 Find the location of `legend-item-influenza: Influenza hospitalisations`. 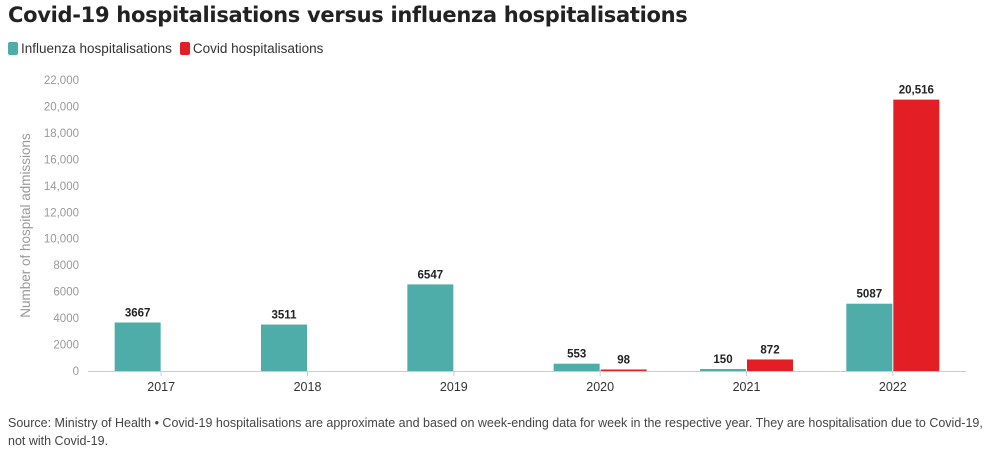

legend-item-influenza: Influenza hospitalisations is located at coordinates (90, 48).